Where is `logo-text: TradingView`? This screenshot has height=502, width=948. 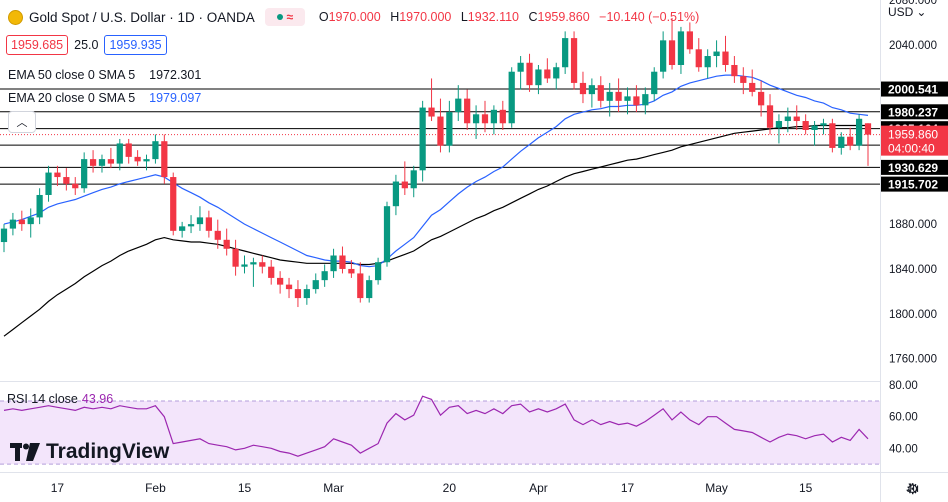 logo-text: TradingView is located at coordinates (108, 451).